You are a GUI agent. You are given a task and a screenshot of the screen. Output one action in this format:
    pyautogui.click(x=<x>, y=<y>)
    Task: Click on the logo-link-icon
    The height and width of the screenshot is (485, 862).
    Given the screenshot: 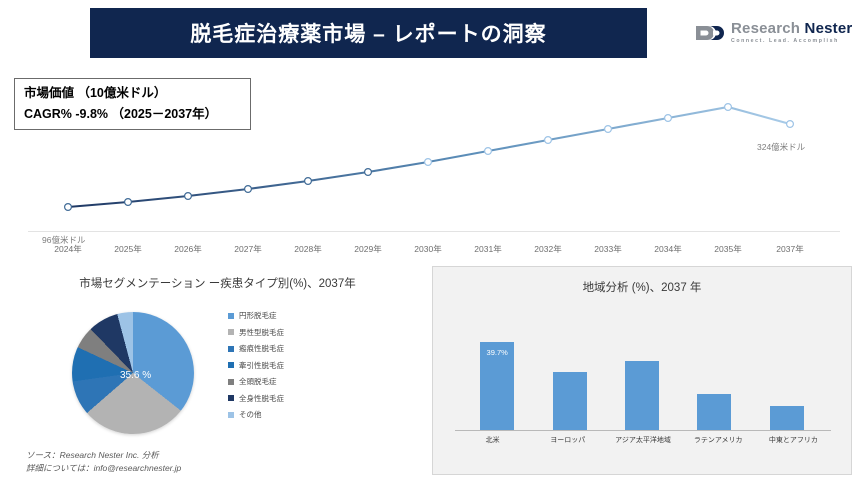 What is the action you would take?
    pyautogui.click(x=709, y=33)
    